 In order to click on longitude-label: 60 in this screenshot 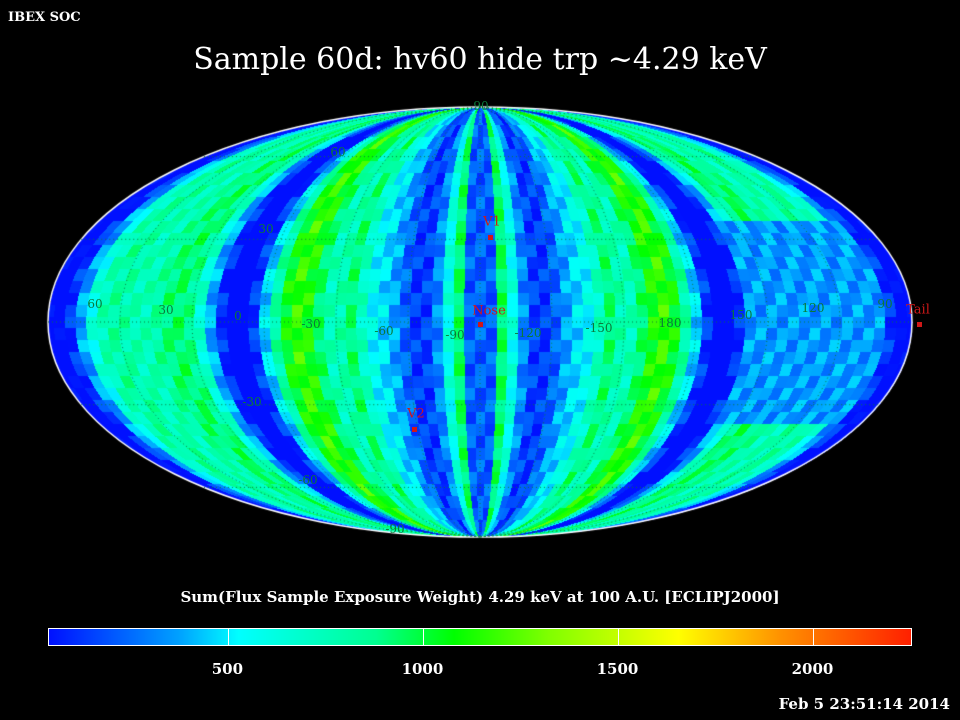, I will do `click(95, 304)`.